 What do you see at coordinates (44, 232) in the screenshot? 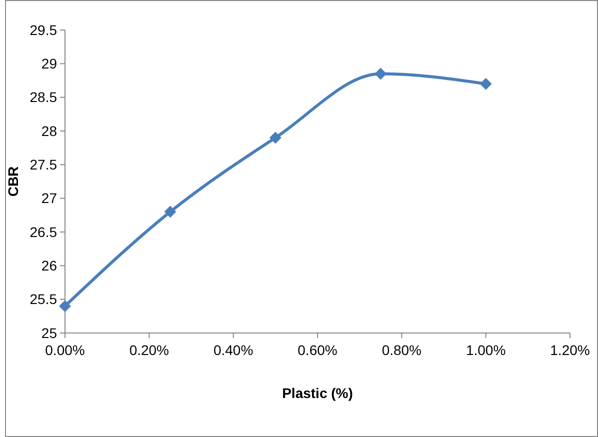
I see `y-tick-label: 26.5` at bounding box center [44, 232].